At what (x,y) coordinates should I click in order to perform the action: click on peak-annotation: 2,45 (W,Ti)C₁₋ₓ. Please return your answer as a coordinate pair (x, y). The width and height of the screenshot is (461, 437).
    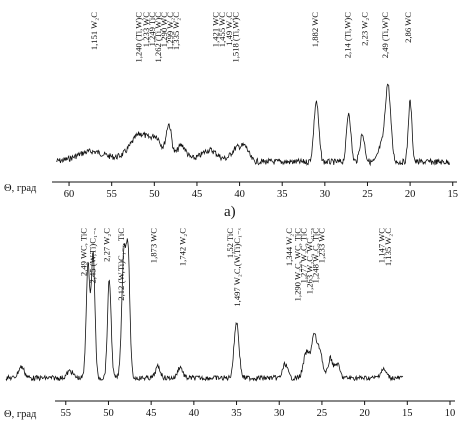
    Looking at the image, I should click on (93, 256).